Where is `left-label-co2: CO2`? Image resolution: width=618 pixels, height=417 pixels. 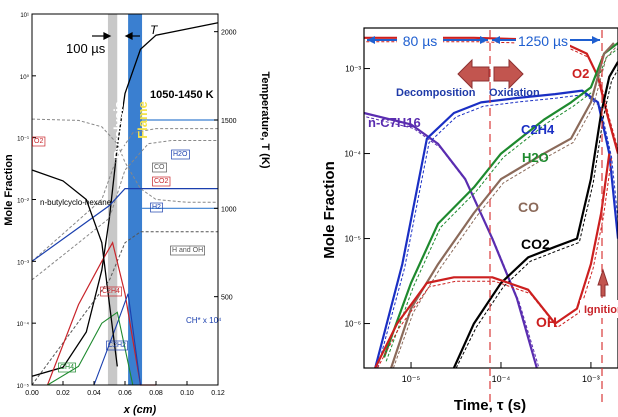 left-label-co2: CO2 is located at coordinates (161, 181).